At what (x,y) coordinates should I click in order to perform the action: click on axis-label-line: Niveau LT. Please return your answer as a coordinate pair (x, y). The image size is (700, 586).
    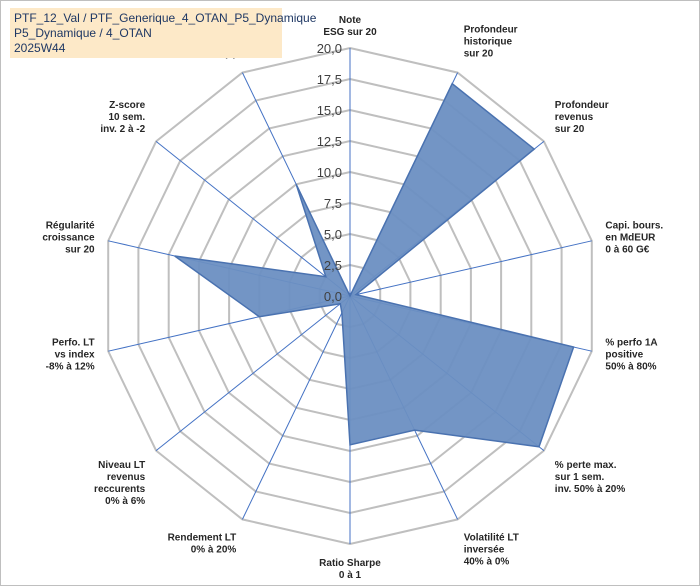
    Looking at the image, I should click on (121, 465).